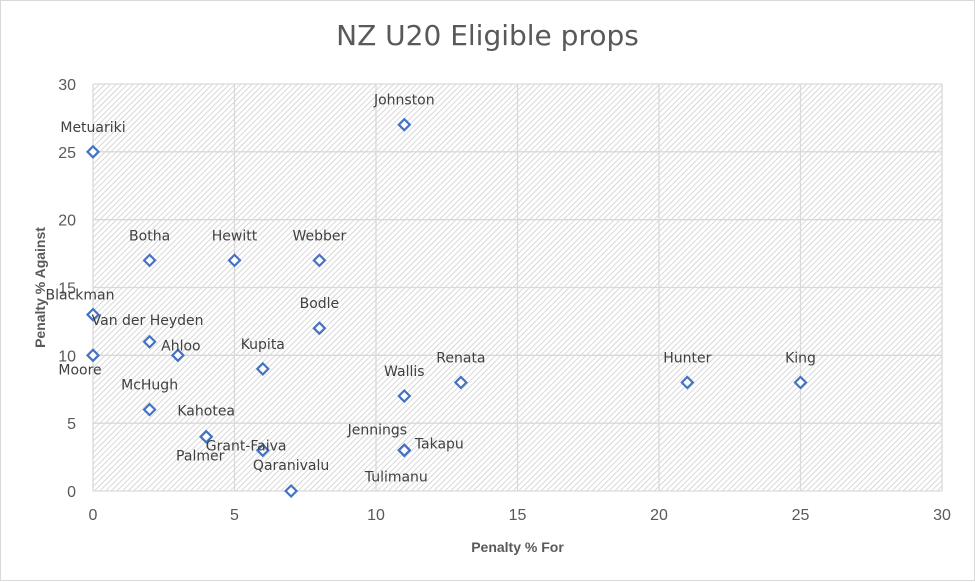  What do you see at coordinates (235, 236) in the screenshot?
I see `data-label: Hewitt` at bounding box center [235, 236].